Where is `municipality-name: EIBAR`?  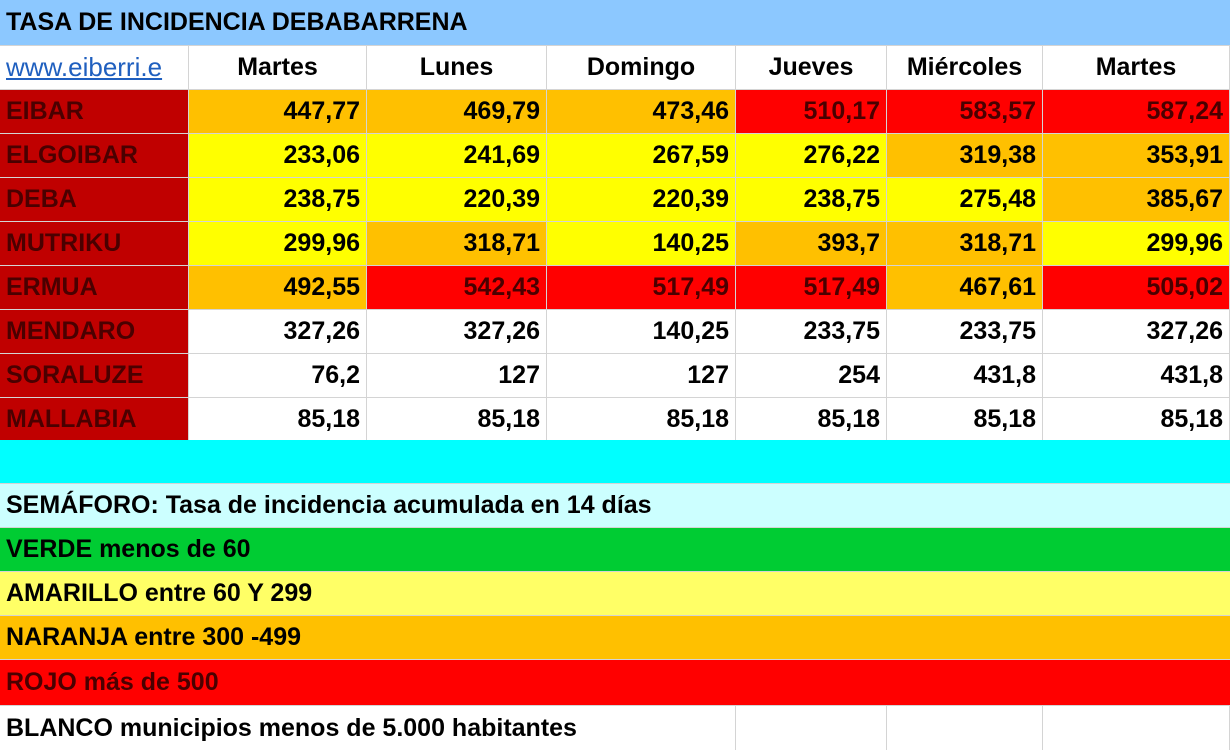
municipality-name: EIBAR is located at coordinates (94, 112).